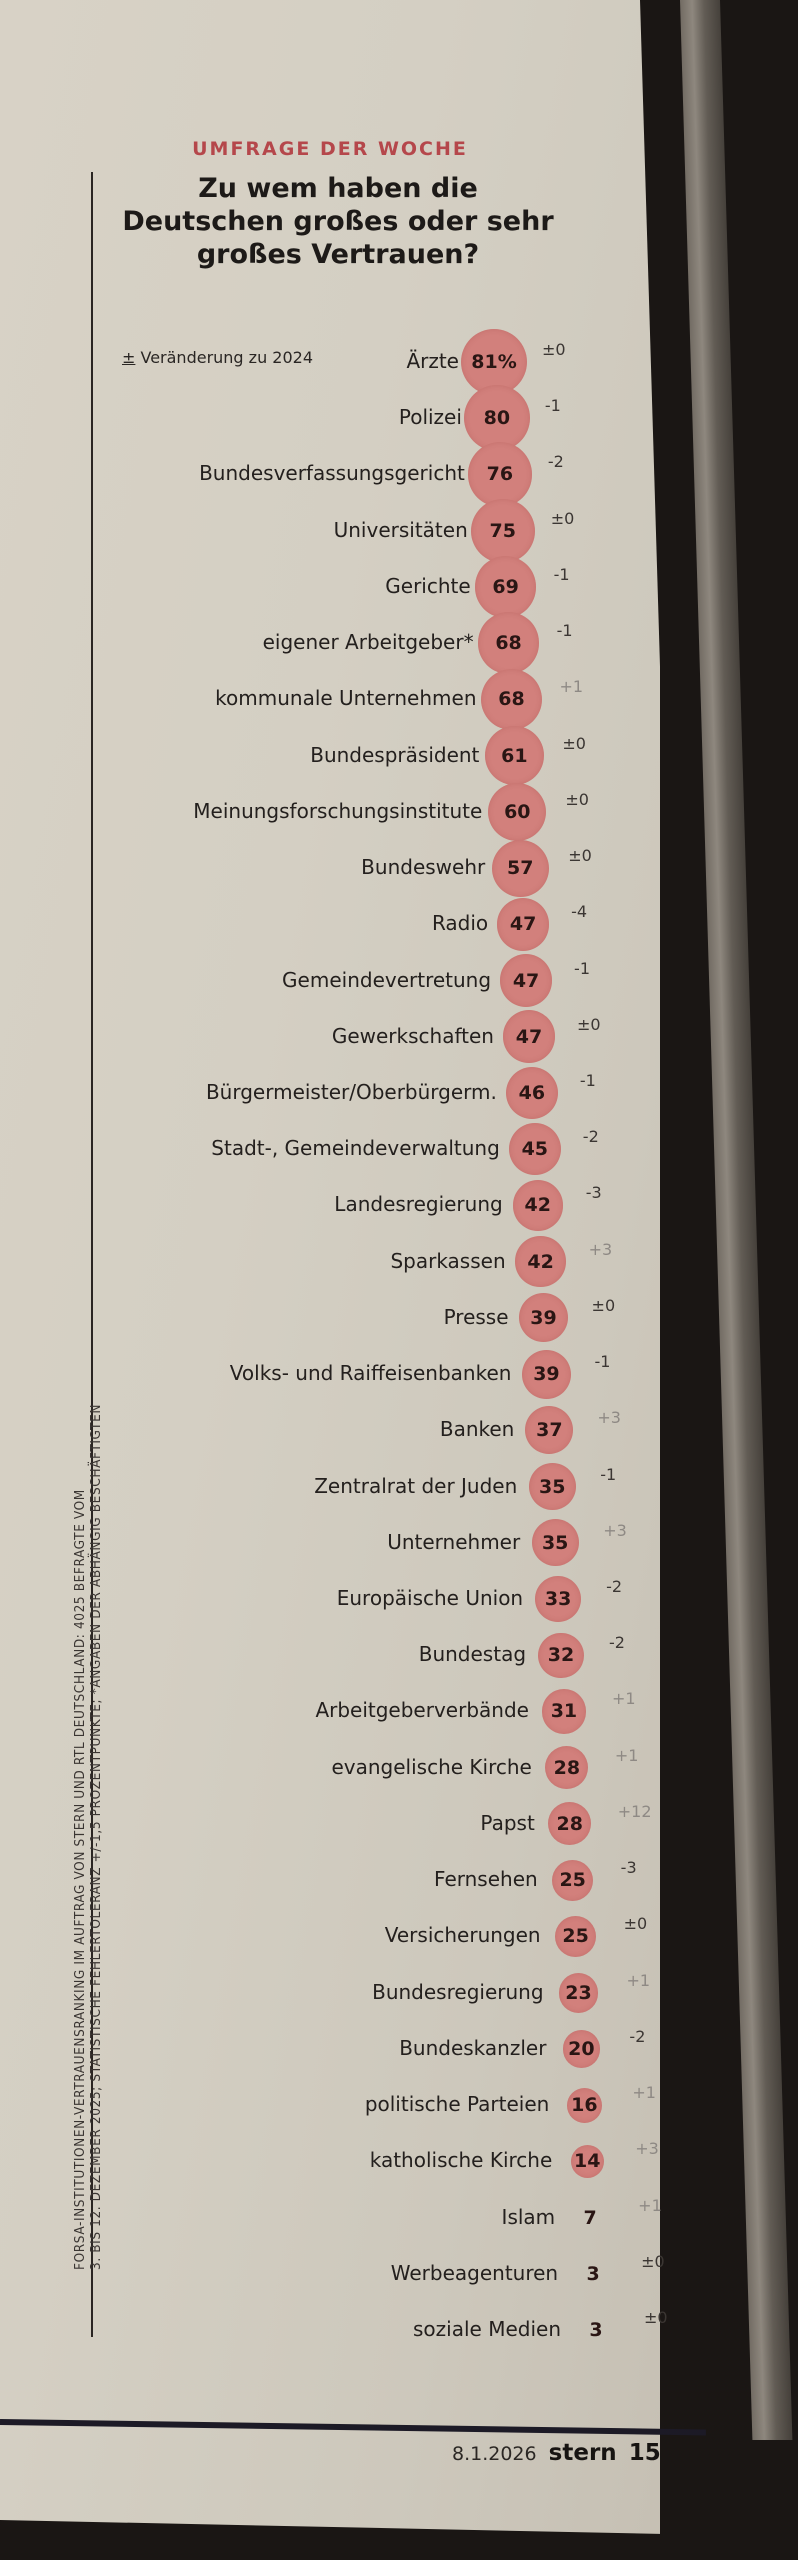 The width and height of the screenshot is (798, 2560). I want to click on value-label: 81%, so click(494, 362).